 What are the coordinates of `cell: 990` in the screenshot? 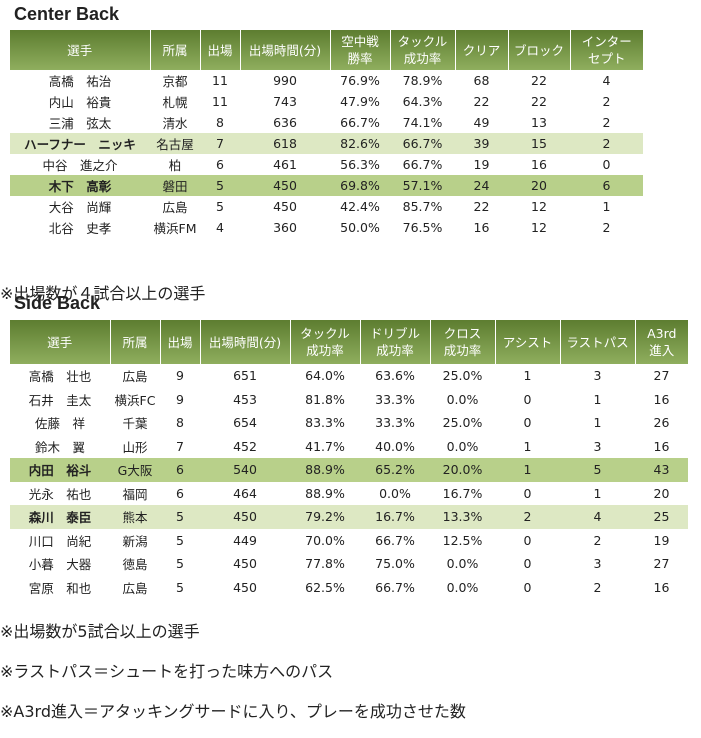 It's located at (285, 80).